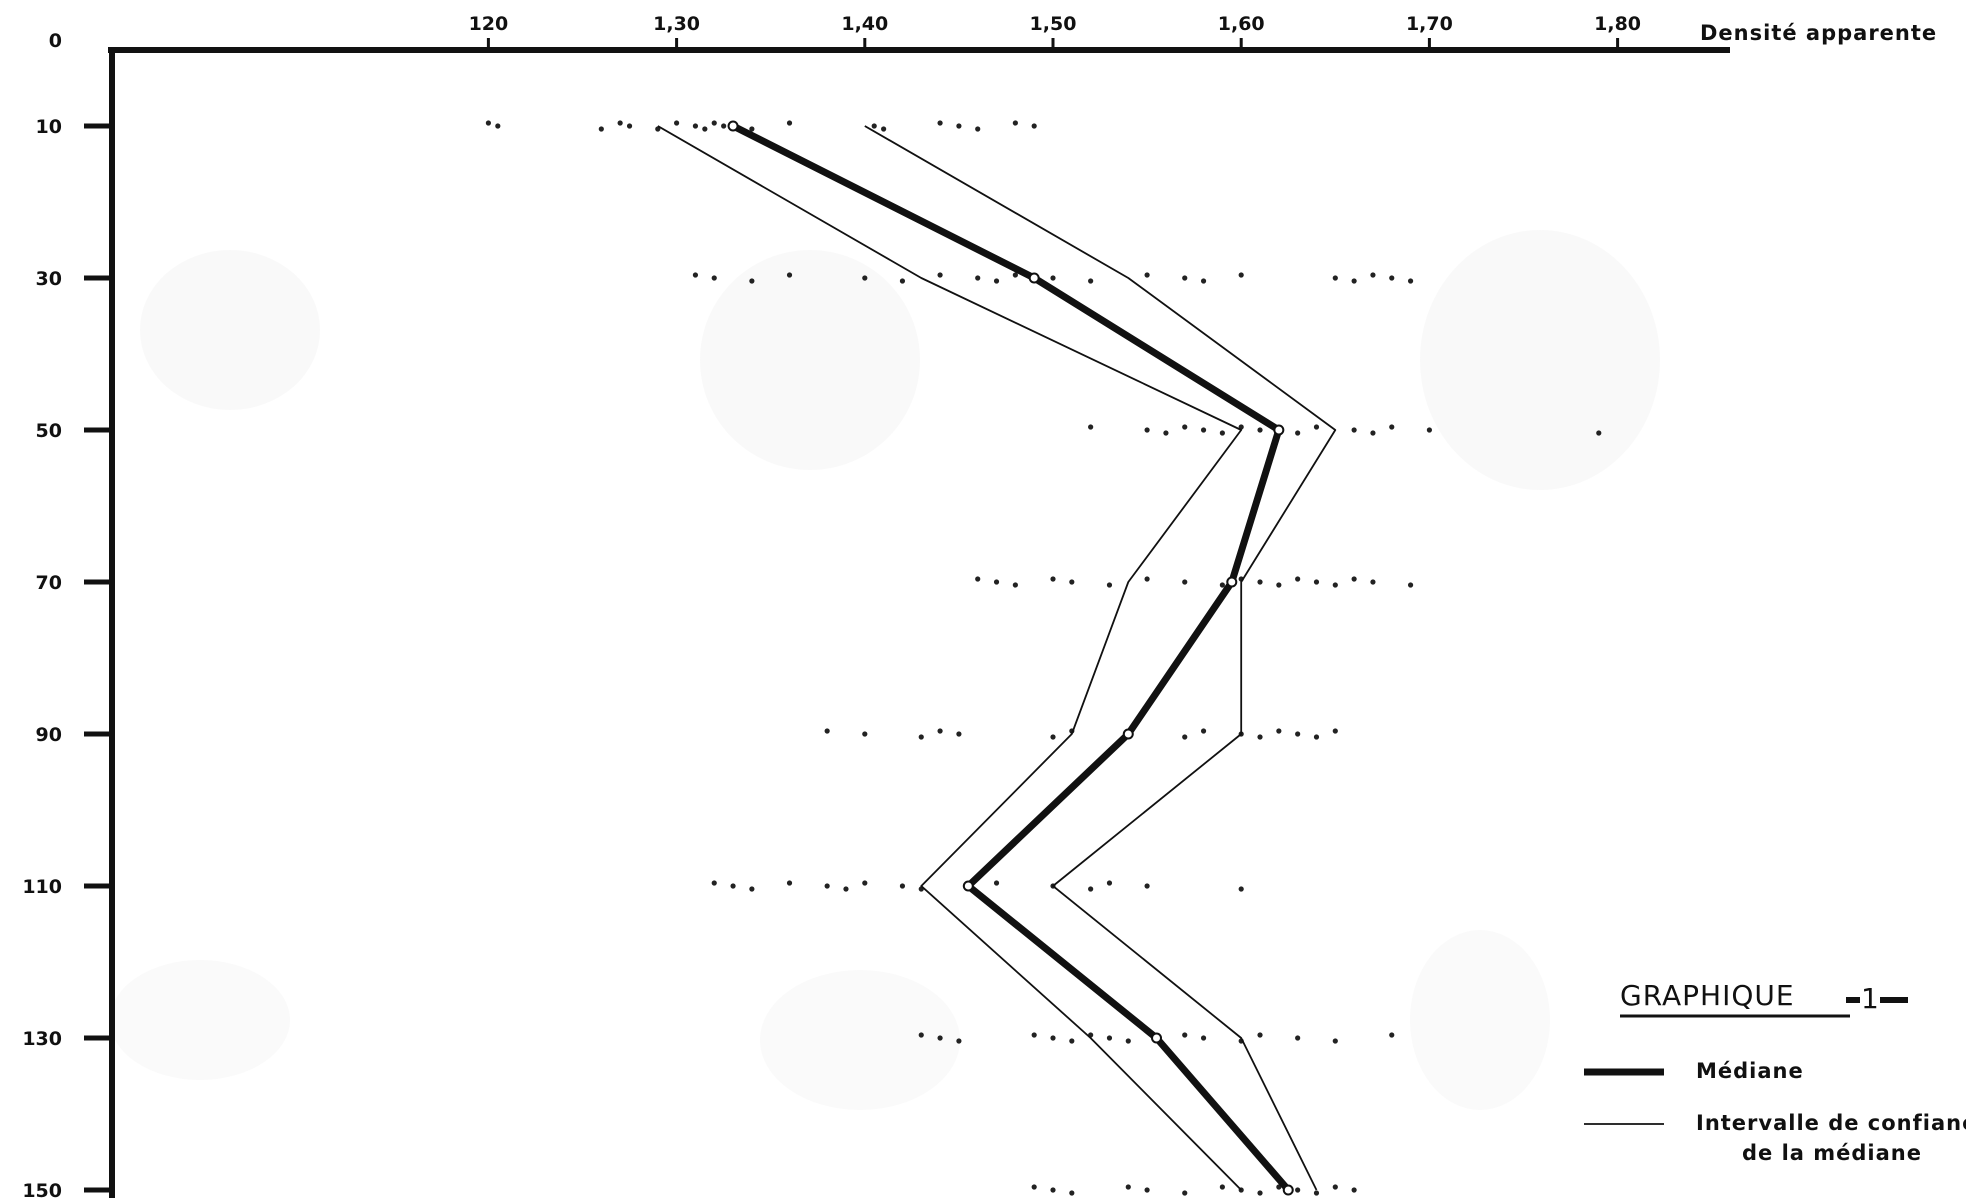 The height and width of the screenshot is (1198, 1966). I want to click on x-tick-label: 1,50, so click(1053, 24).